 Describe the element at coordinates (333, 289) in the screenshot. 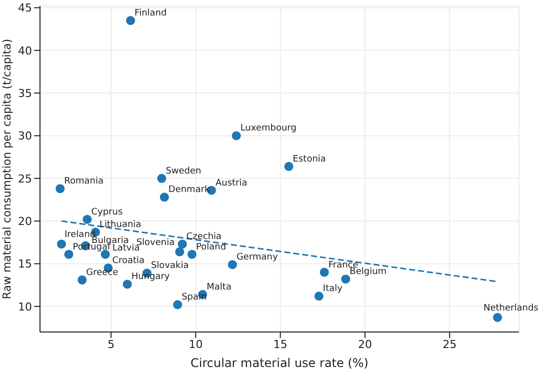

I see `annotation: Italy` at that location.